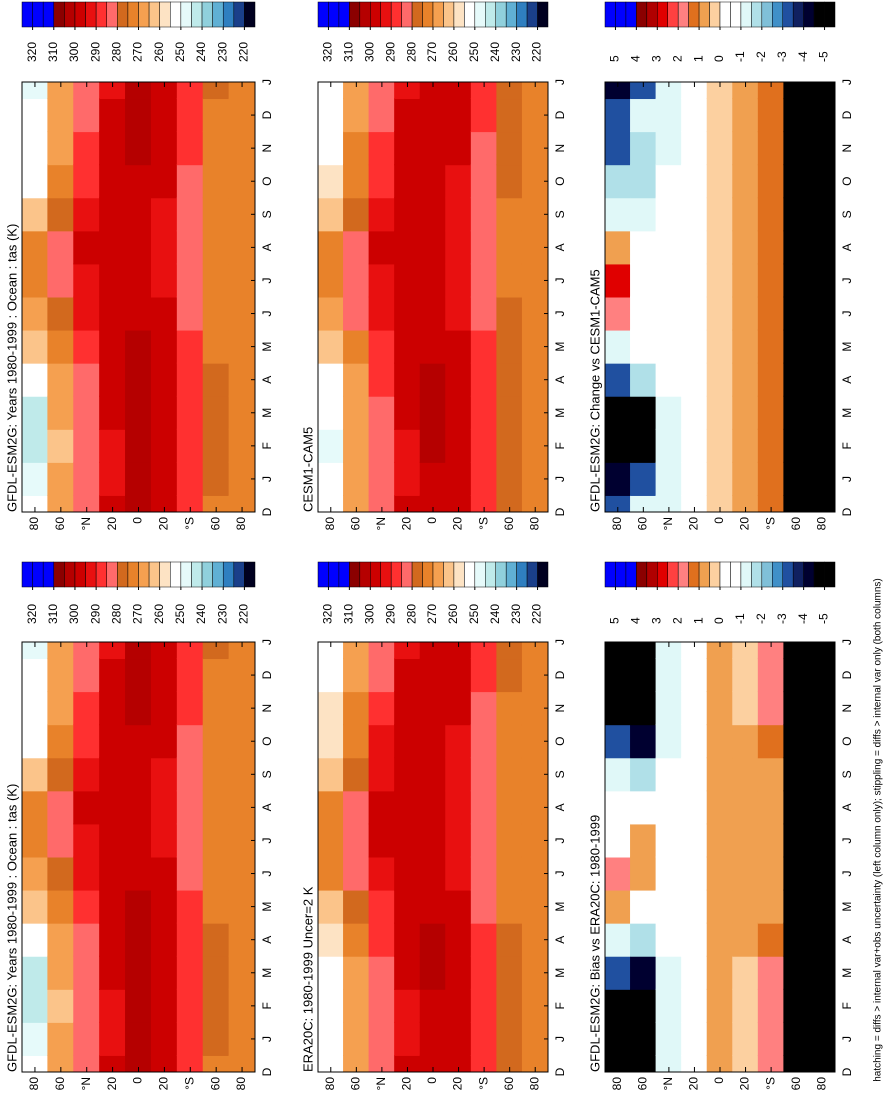 The image size is (891, 1102). I want to click on colorbar-label: 240, so click(495, 52).